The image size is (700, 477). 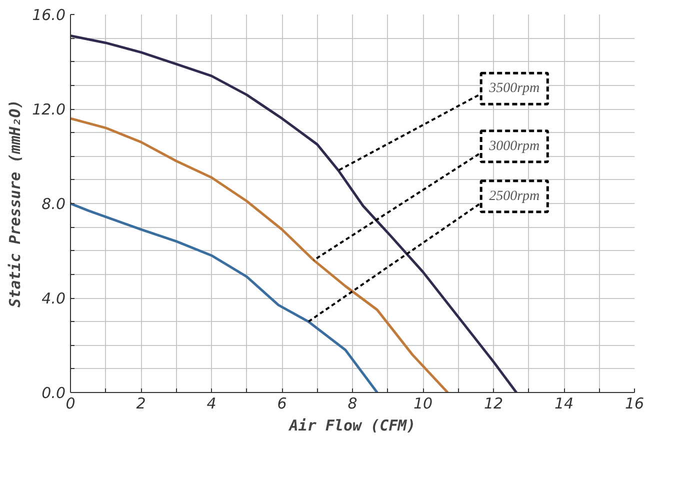 What do you see at coordinates (15, 204) in the screenshot?
I see `y-axis-title: Static Pressure (mmH₂O)` at bounding box center [15, 204].